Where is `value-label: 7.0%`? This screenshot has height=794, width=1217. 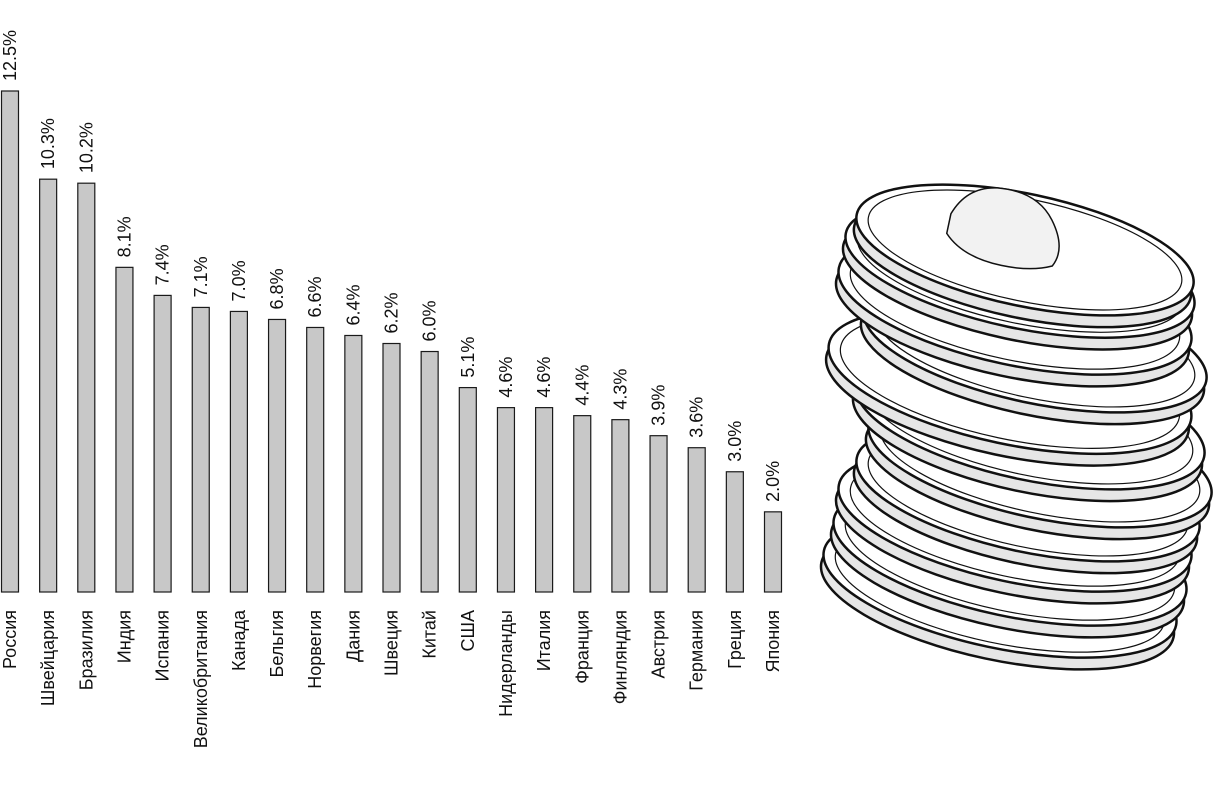
value-label: 7.0% is located at coordinates (239, 280).